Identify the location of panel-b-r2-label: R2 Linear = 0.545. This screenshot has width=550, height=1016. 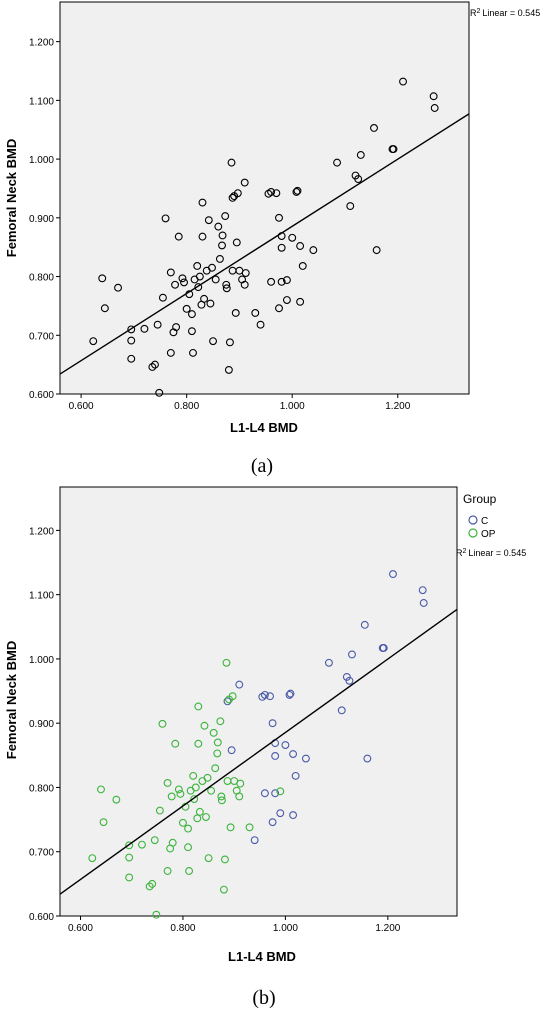
(491, 553).